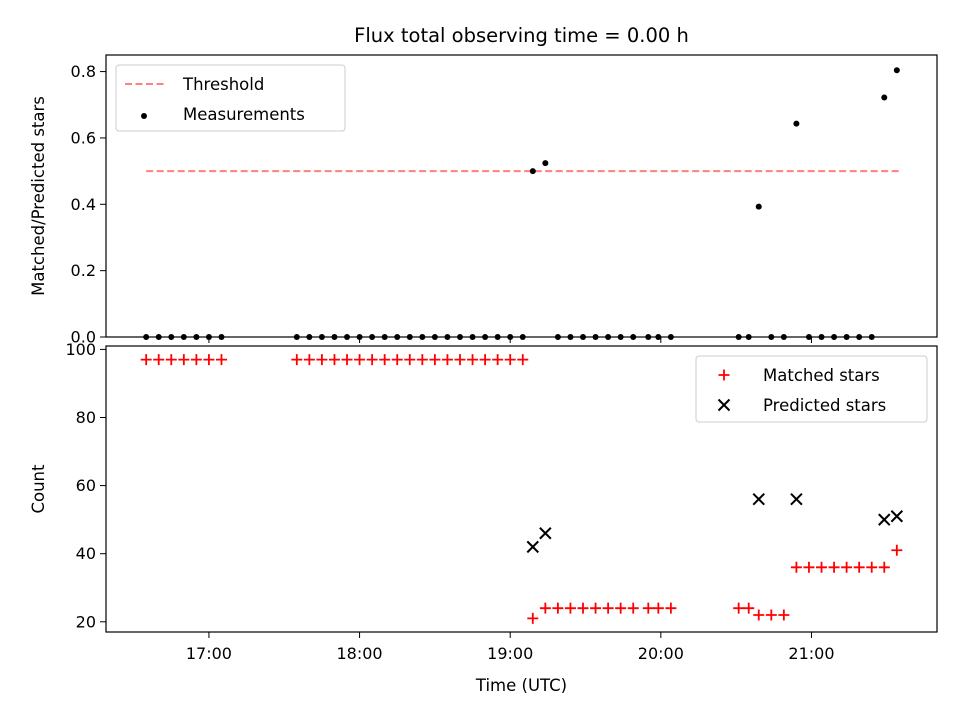 This screenshot has width=960, height=725. What do you see at coordinates (521, 685) in the screenshot?
I see `x-axis-label: Time (UTC)` at bounding box center [521, 685].